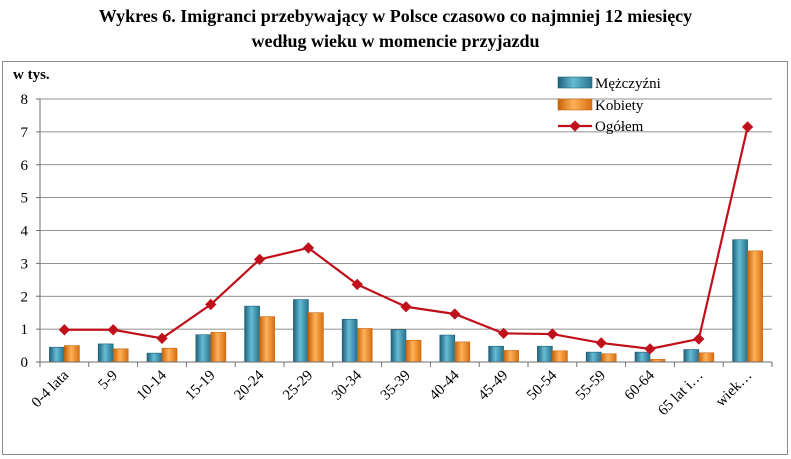 The width and height of the screenshot is (791, 459). Describe the element at coordinates (25, 133) in the screenshot. I see `y-tick-label: 7` at that location.